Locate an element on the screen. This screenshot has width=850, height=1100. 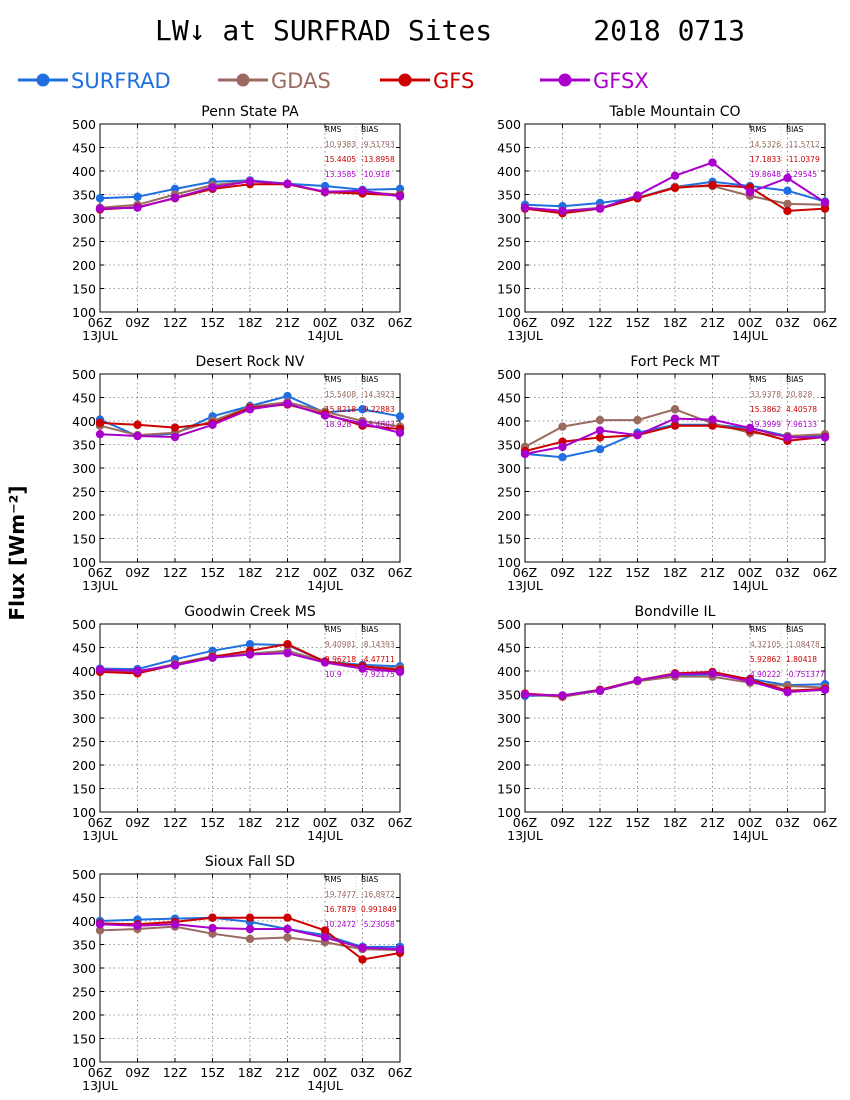
panel-7-xtick-label: 15Z is located at coordinates (212, 1072).